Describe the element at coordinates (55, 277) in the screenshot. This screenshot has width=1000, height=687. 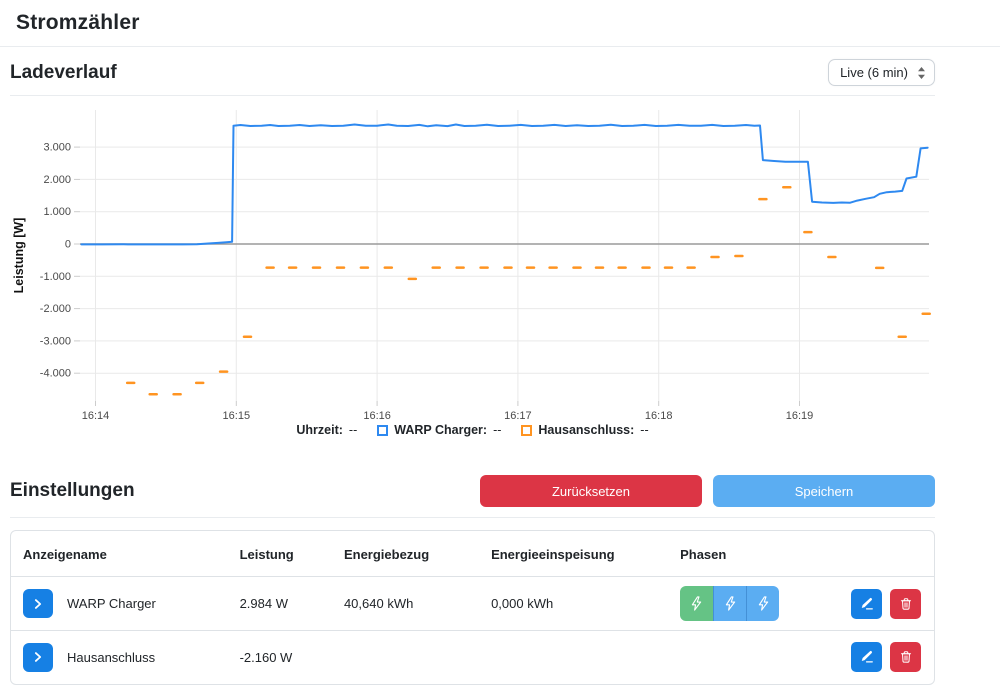
I see `y-tick-label: -1.000` at that location.